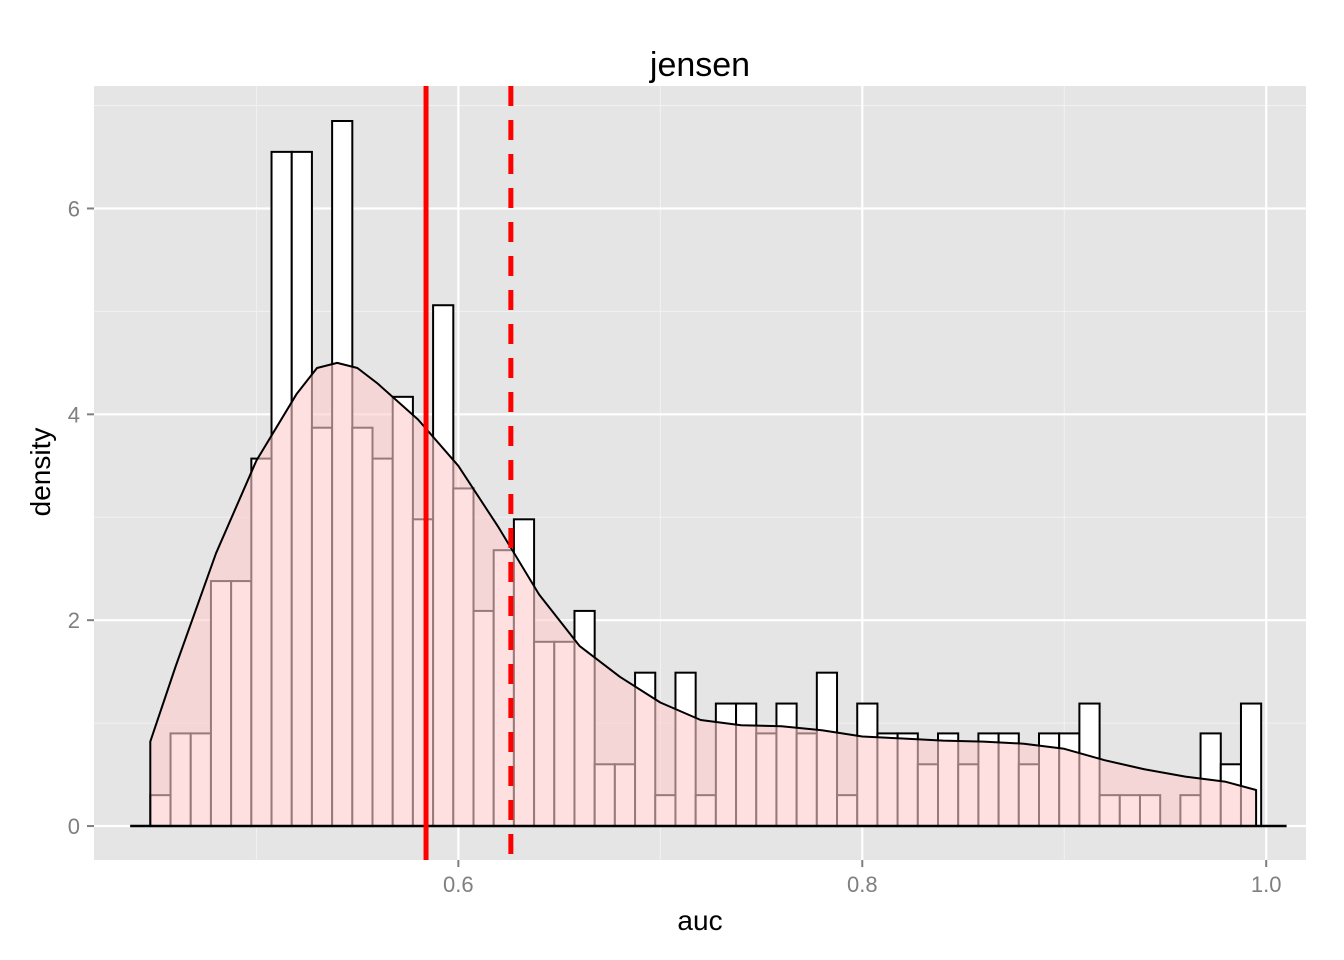 The height and width of the screenshot is (960, 1344). I want to click on y-axis-title: density, so click(40, 472).